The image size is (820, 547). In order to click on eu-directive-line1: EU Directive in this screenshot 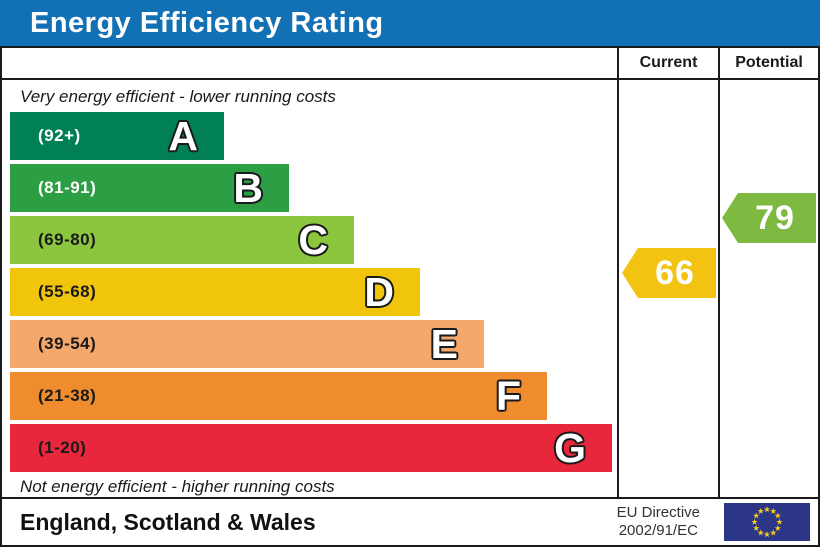, I will do `click(658, 512)`.